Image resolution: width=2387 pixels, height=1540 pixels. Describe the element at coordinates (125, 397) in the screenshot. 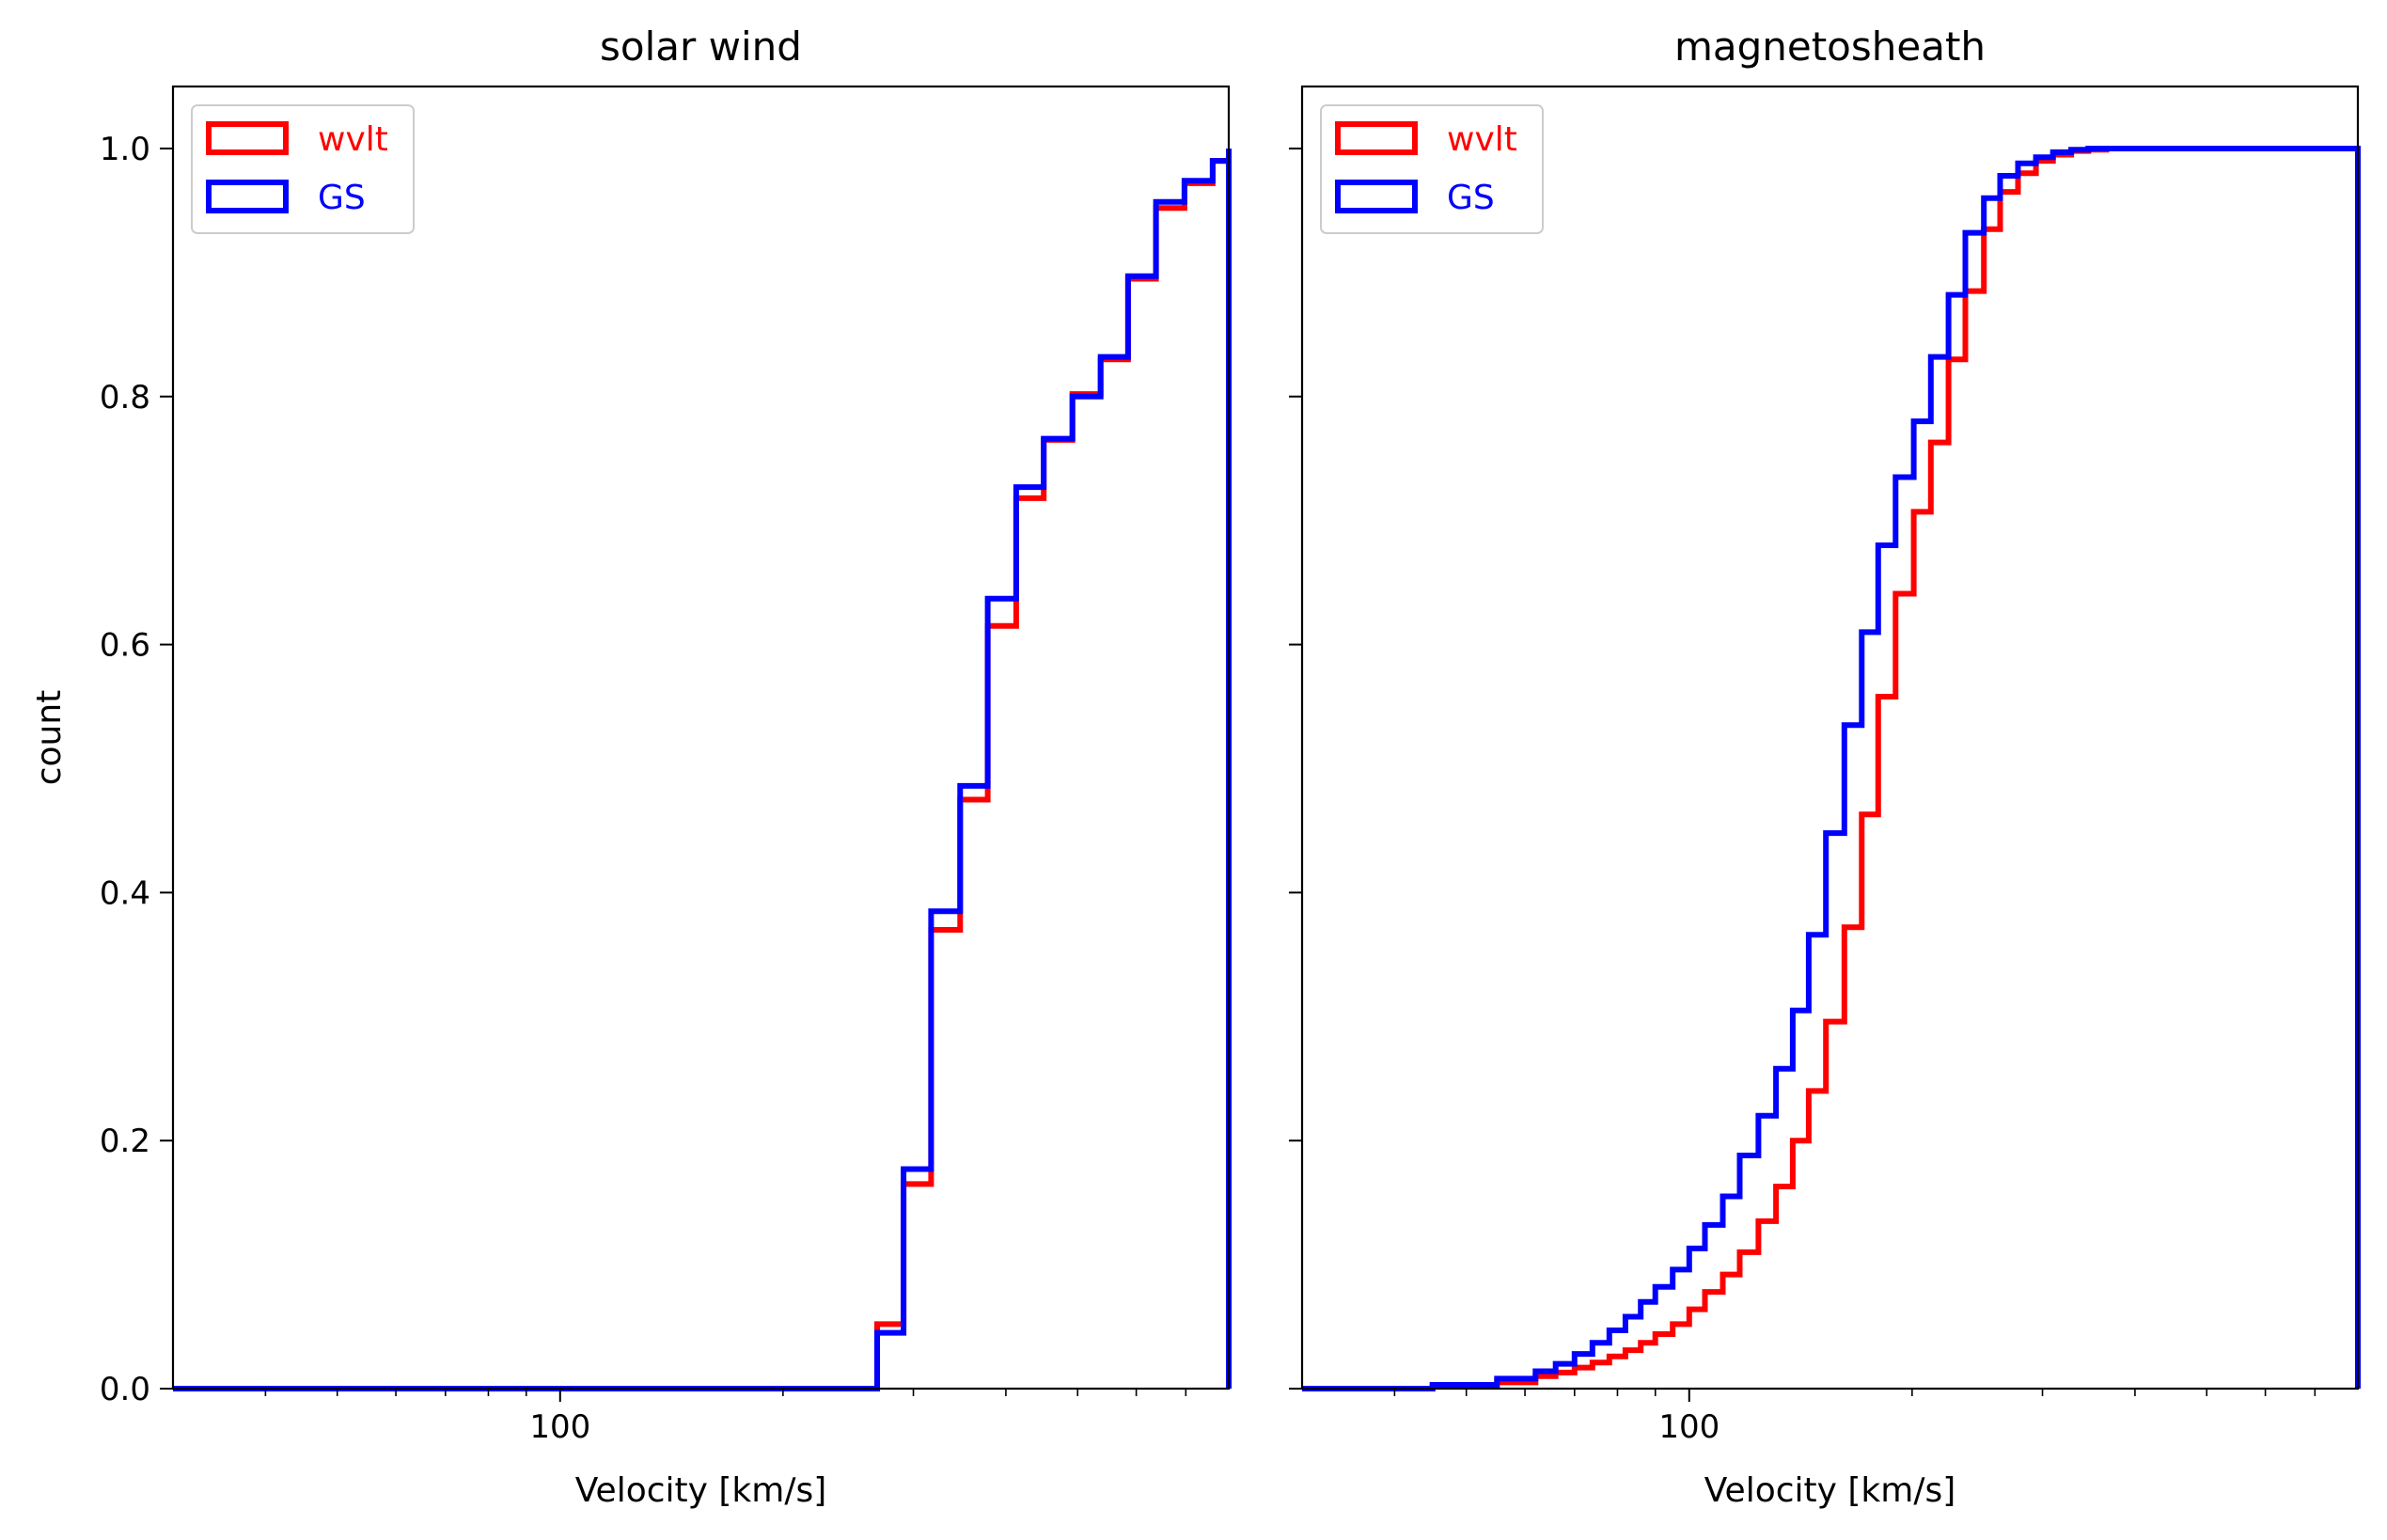

I see `y-tick-label: 0.8` at that location.